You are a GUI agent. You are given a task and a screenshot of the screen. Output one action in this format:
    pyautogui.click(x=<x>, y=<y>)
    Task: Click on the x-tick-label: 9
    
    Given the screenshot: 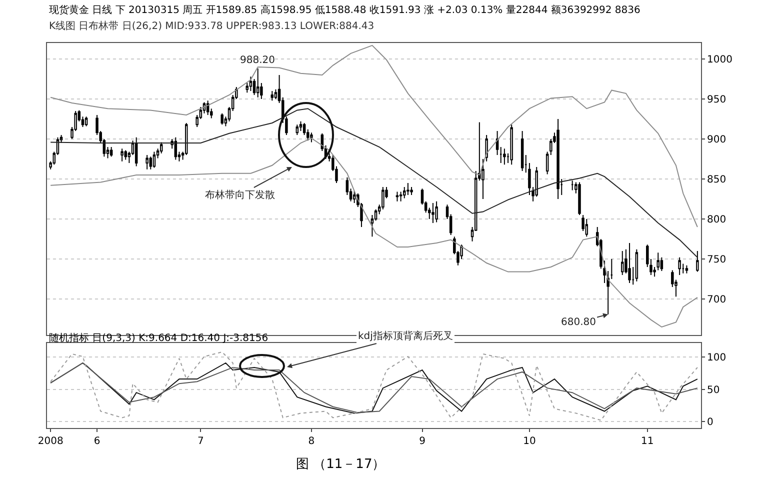 What is the action you would take?
    pyautogui.click(x=422, y=441)
    